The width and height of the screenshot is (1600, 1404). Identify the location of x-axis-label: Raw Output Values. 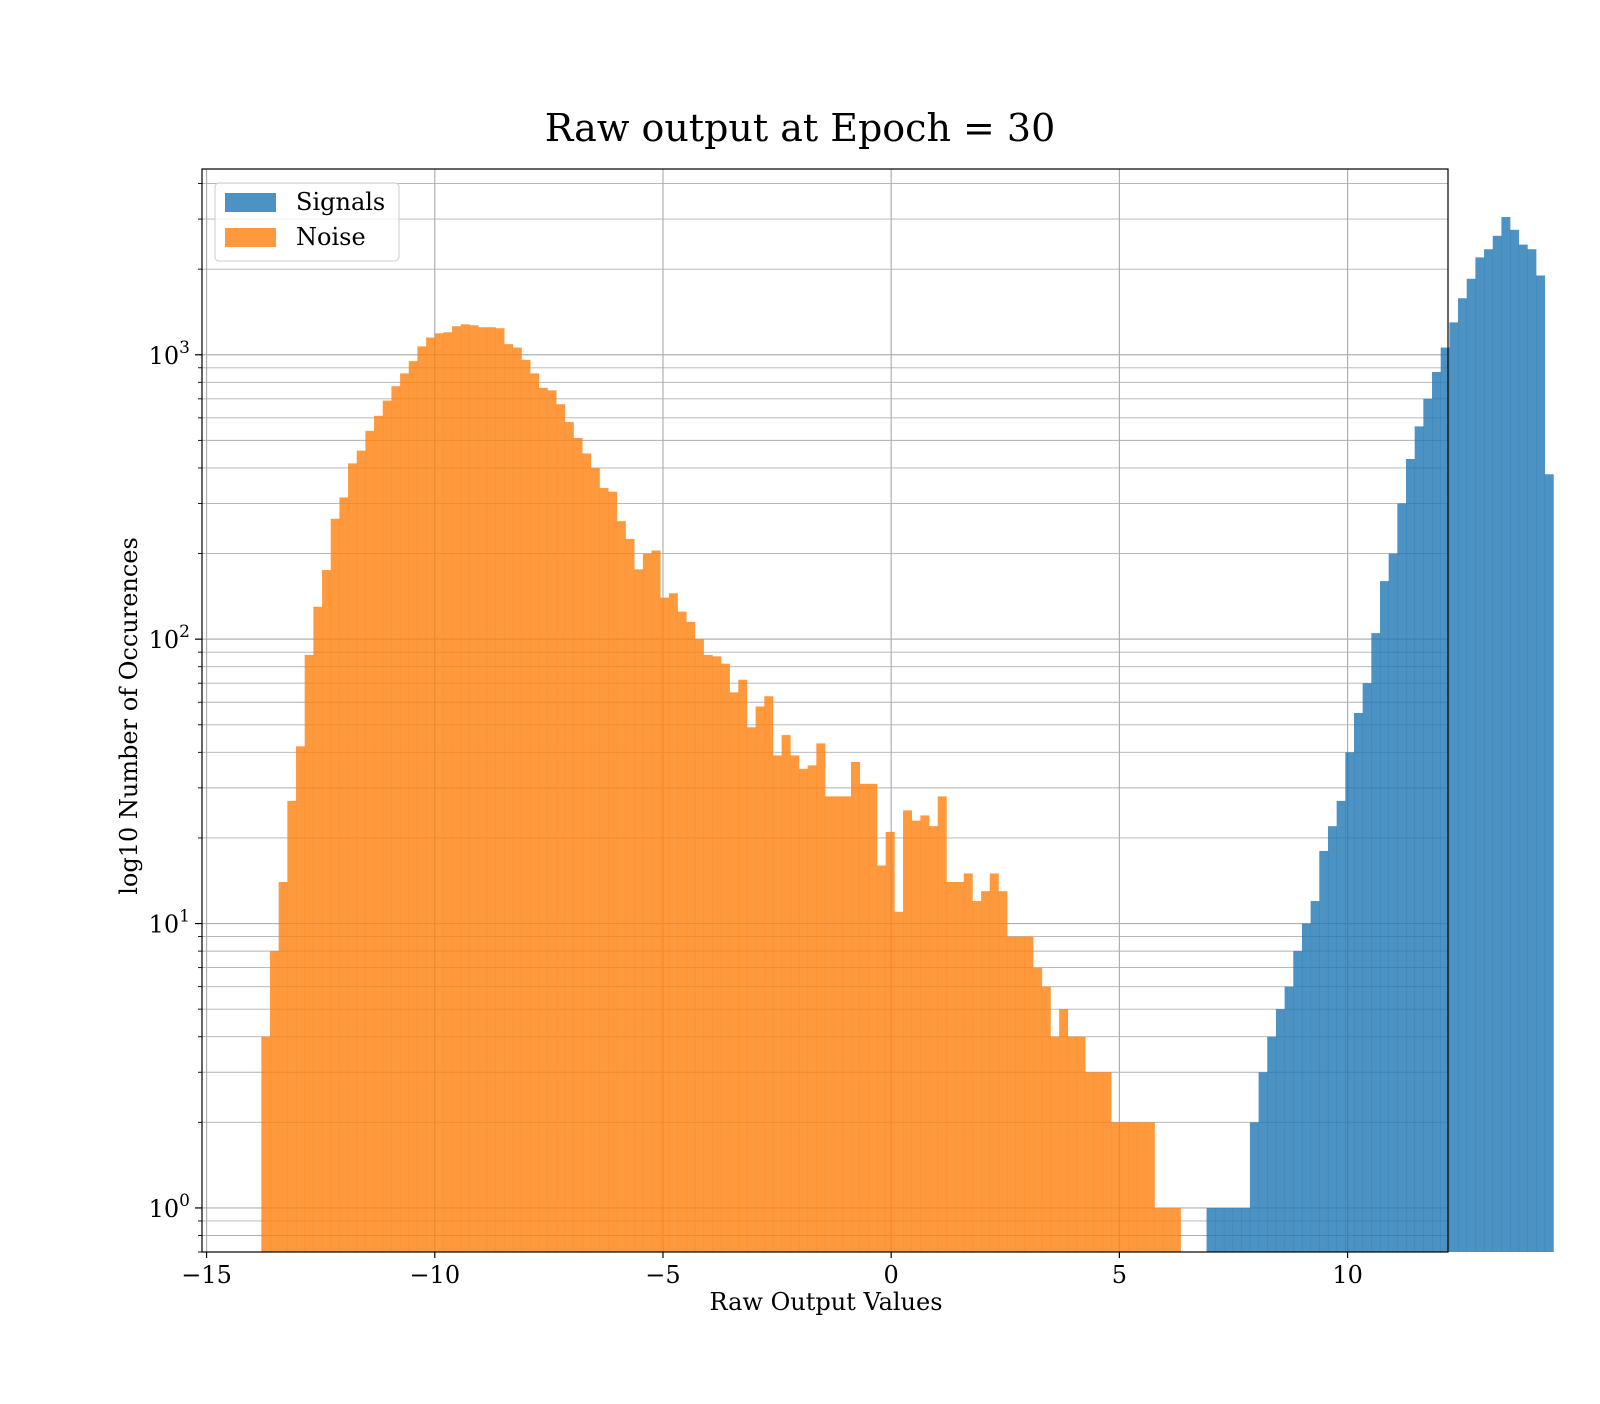
(825, 1302).